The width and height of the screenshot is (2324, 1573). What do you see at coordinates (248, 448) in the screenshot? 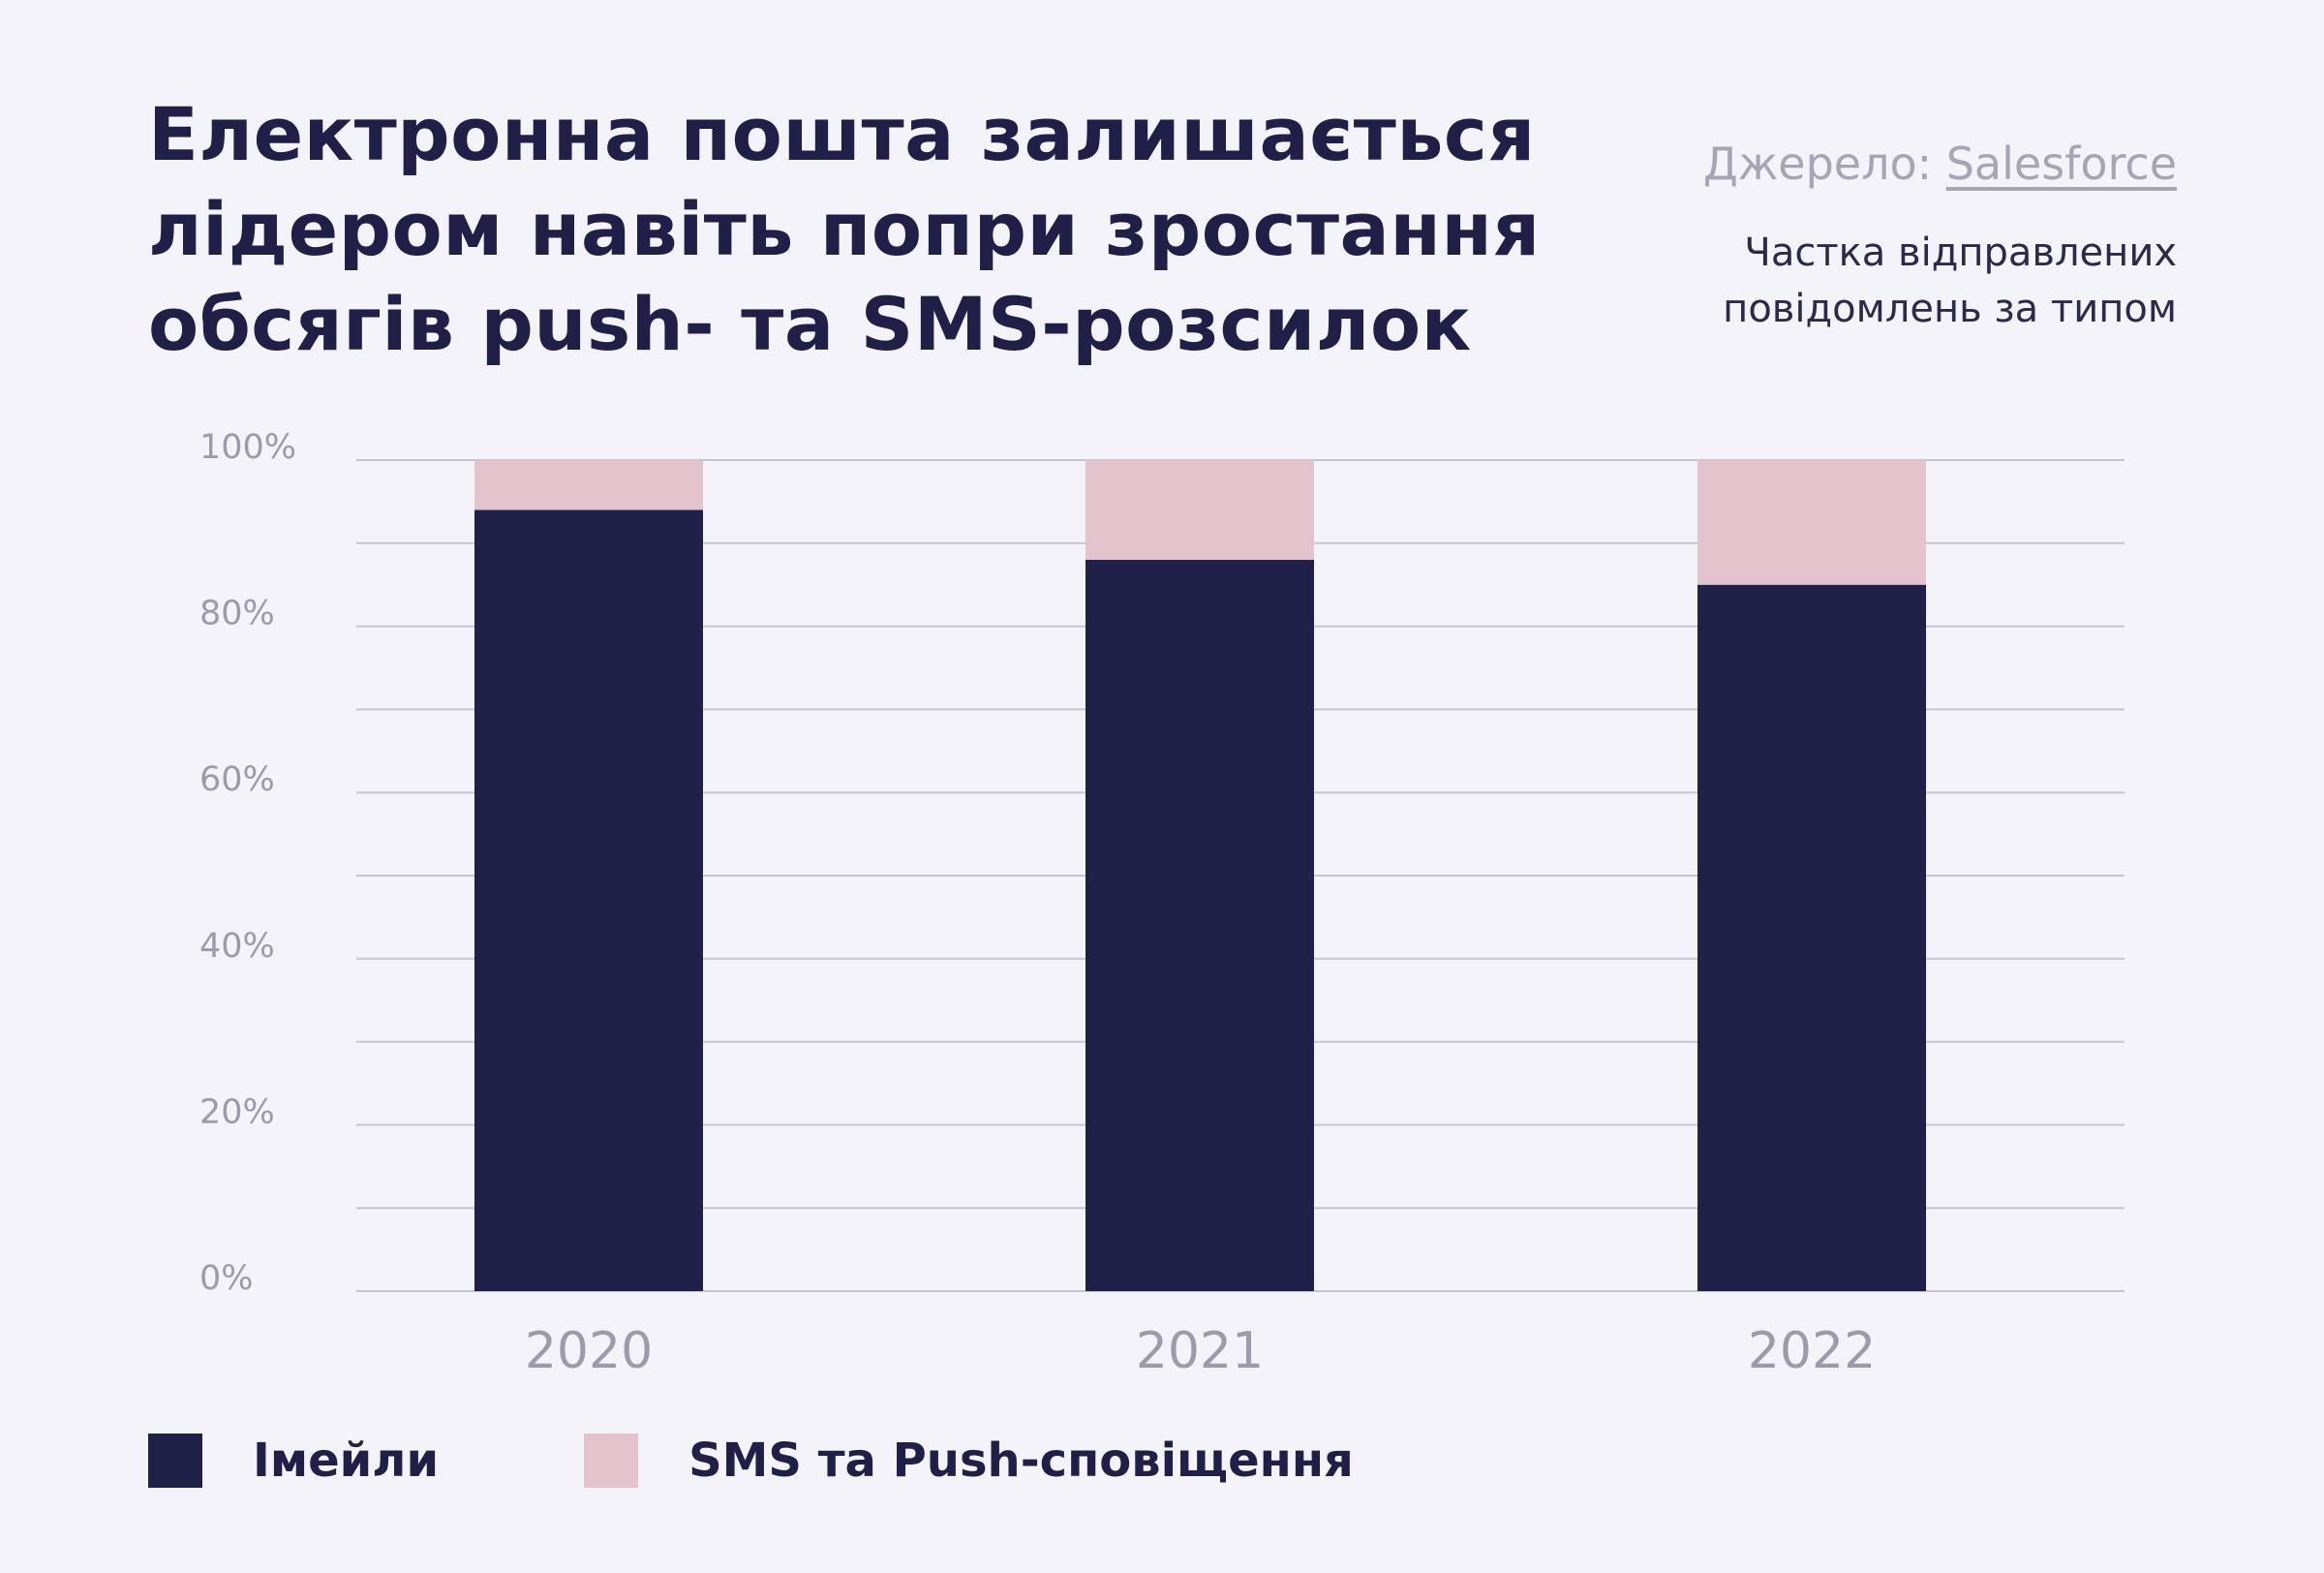
I see `y-tick-label: 100%` at bounding box center [248, 448].